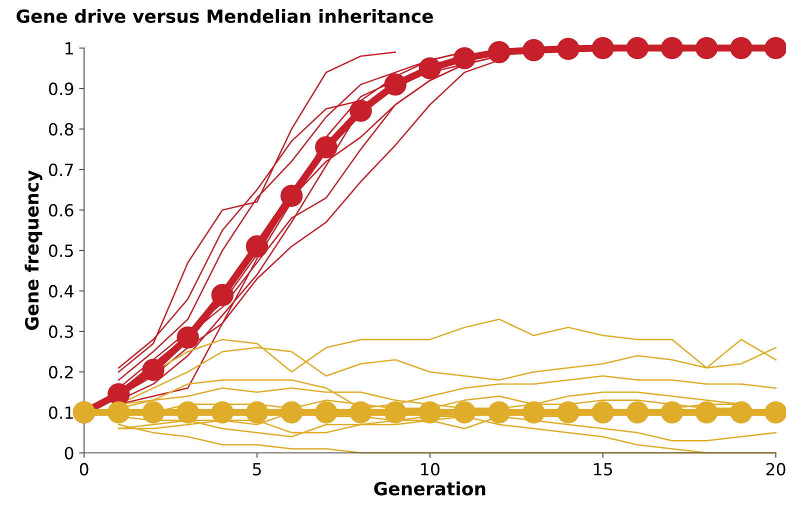 The image size is (786, 506). Describe the element at coordinates (60, 372) in the screenshot. I see `y-tick-label: 0.2` at that location.